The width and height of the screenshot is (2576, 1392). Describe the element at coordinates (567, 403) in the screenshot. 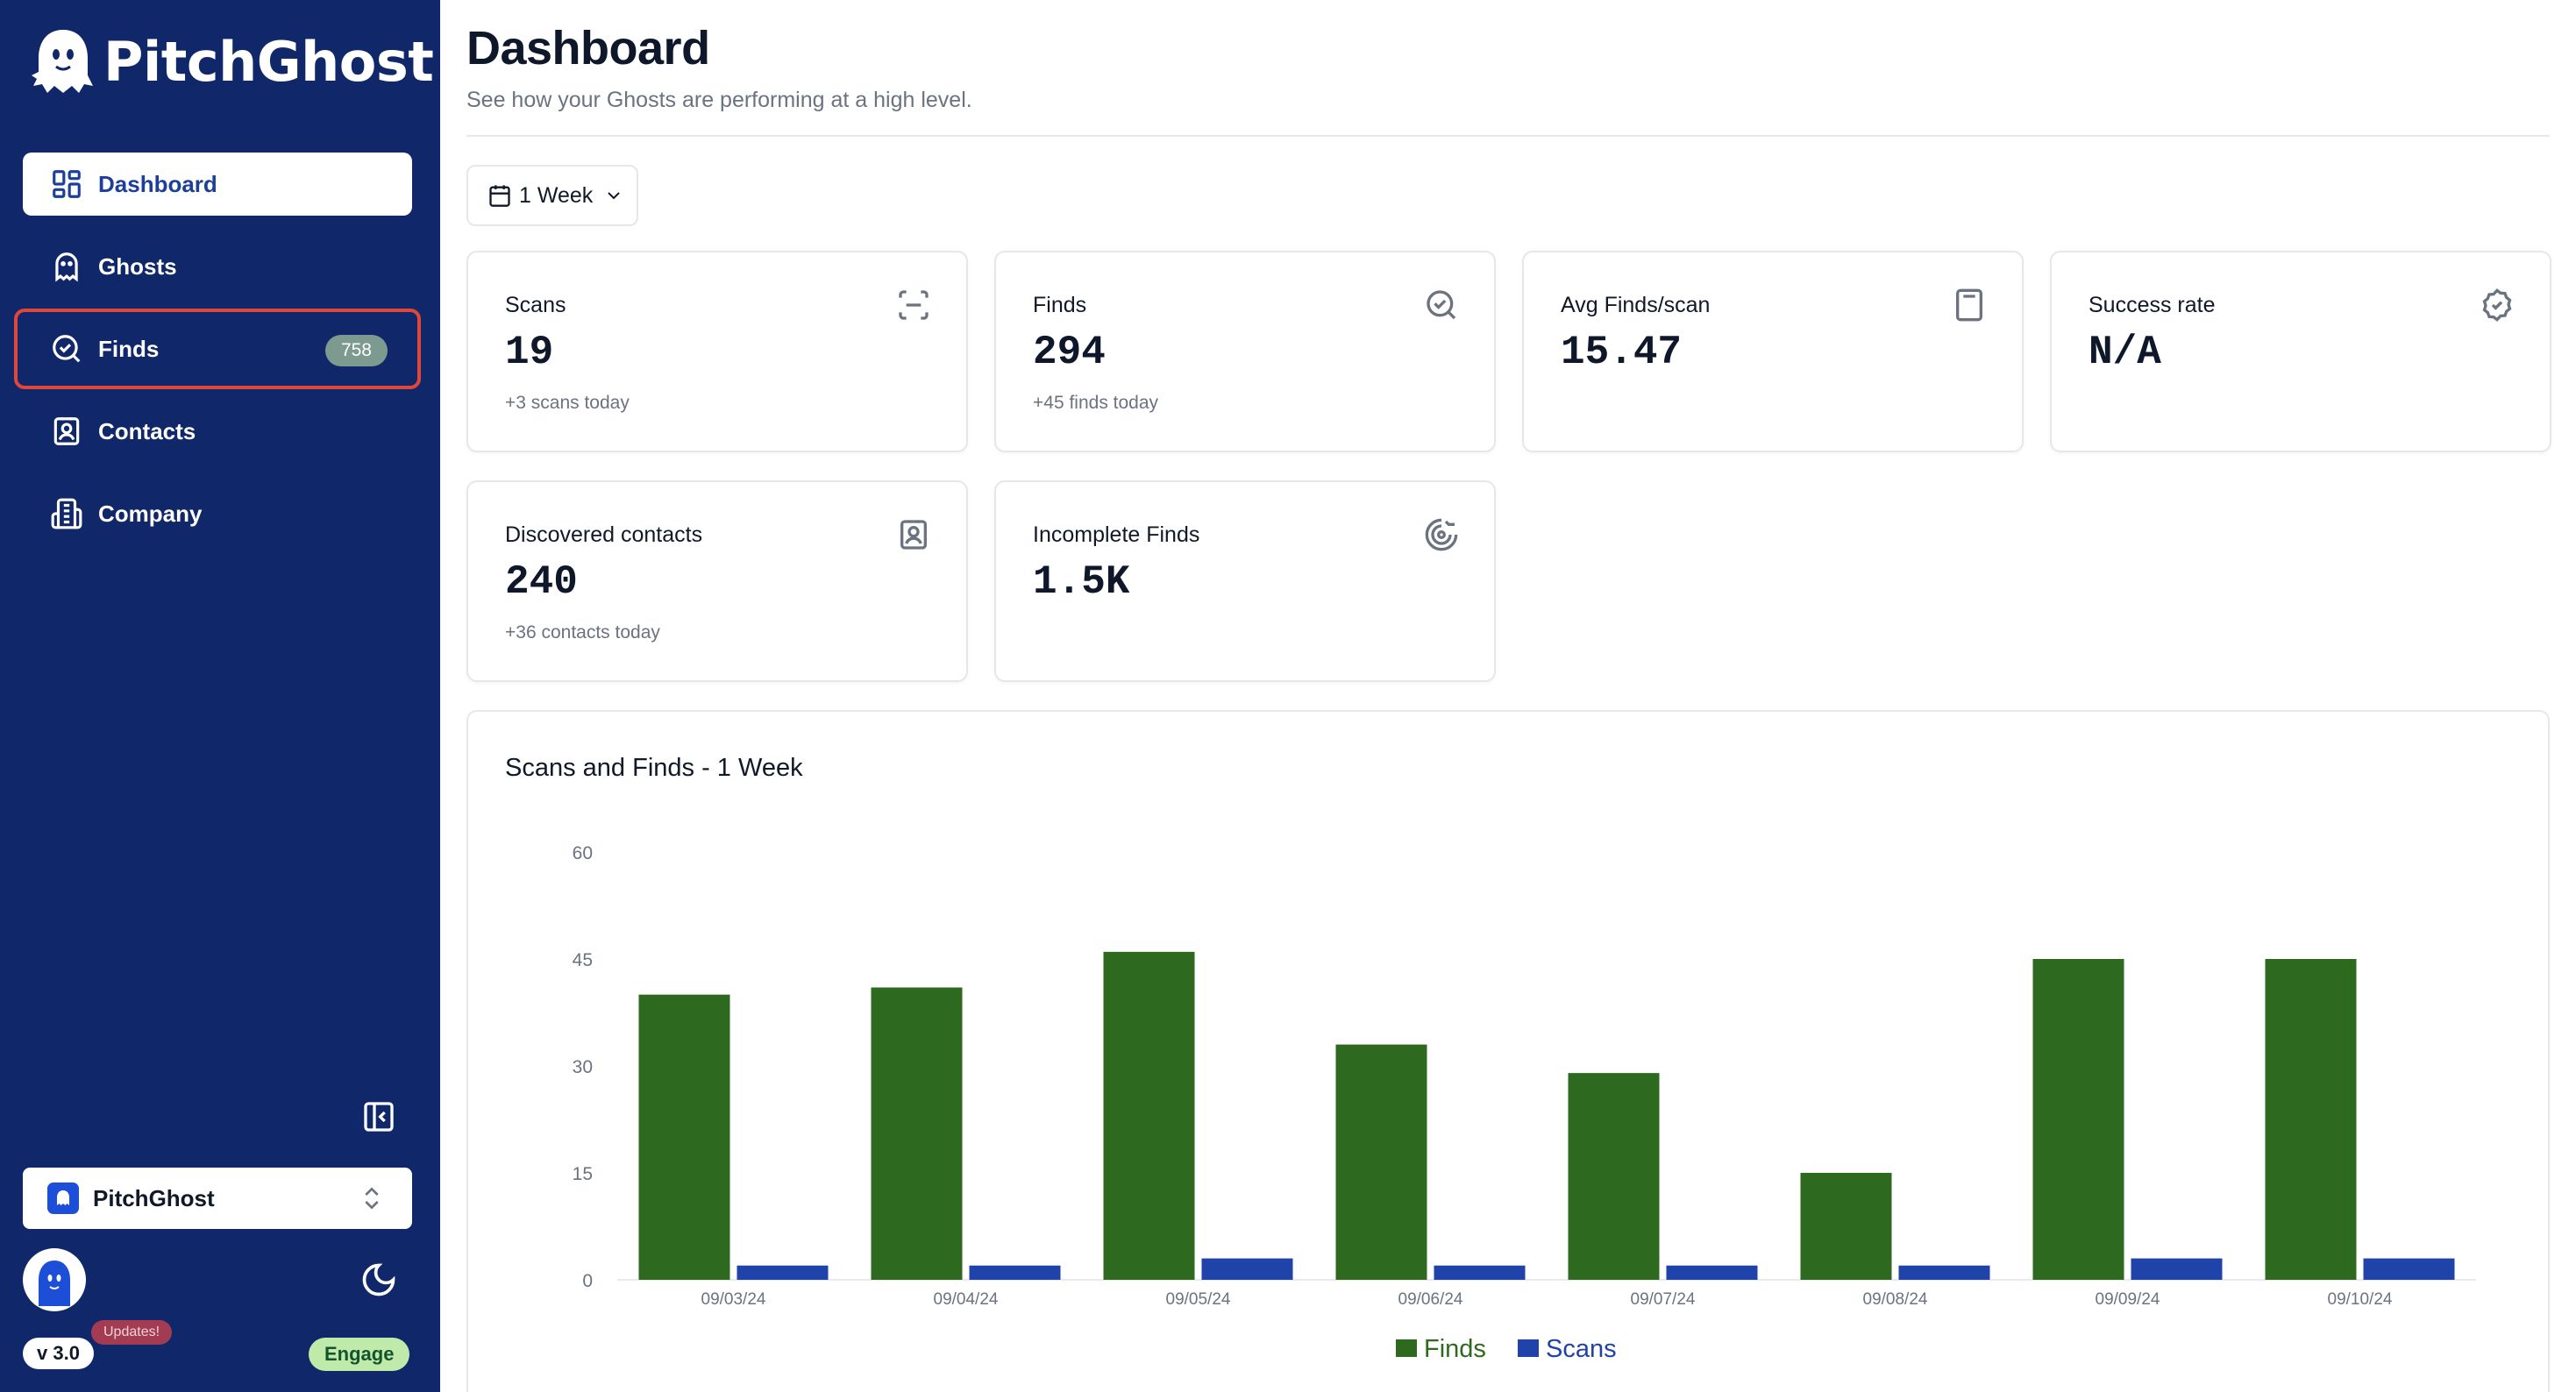

I see `stat-subtext: +3 scans today` at that location.